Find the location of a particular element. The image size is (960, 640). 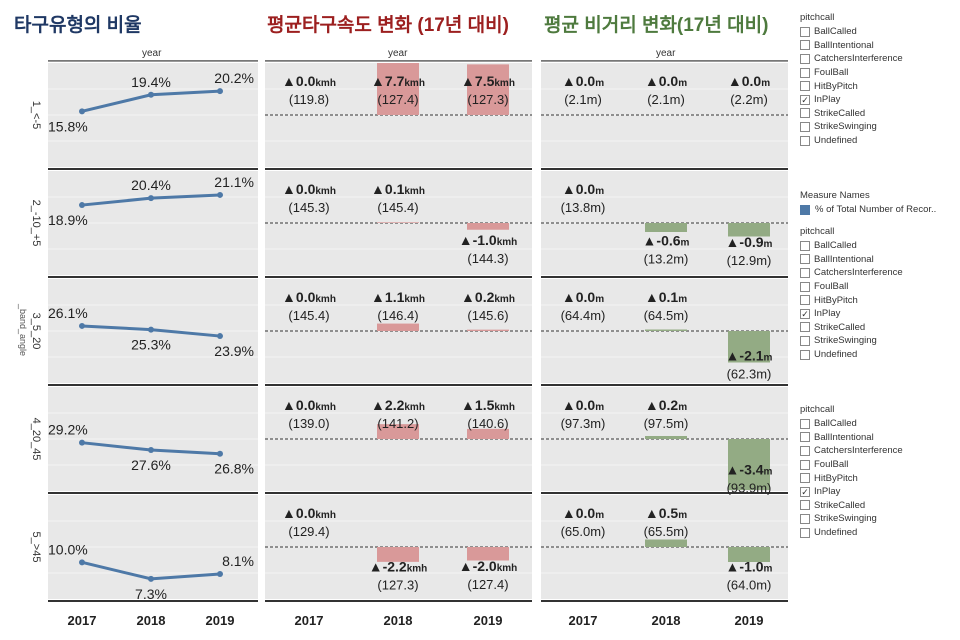

average-label: (127.3) is located at coordinates (397, 584).